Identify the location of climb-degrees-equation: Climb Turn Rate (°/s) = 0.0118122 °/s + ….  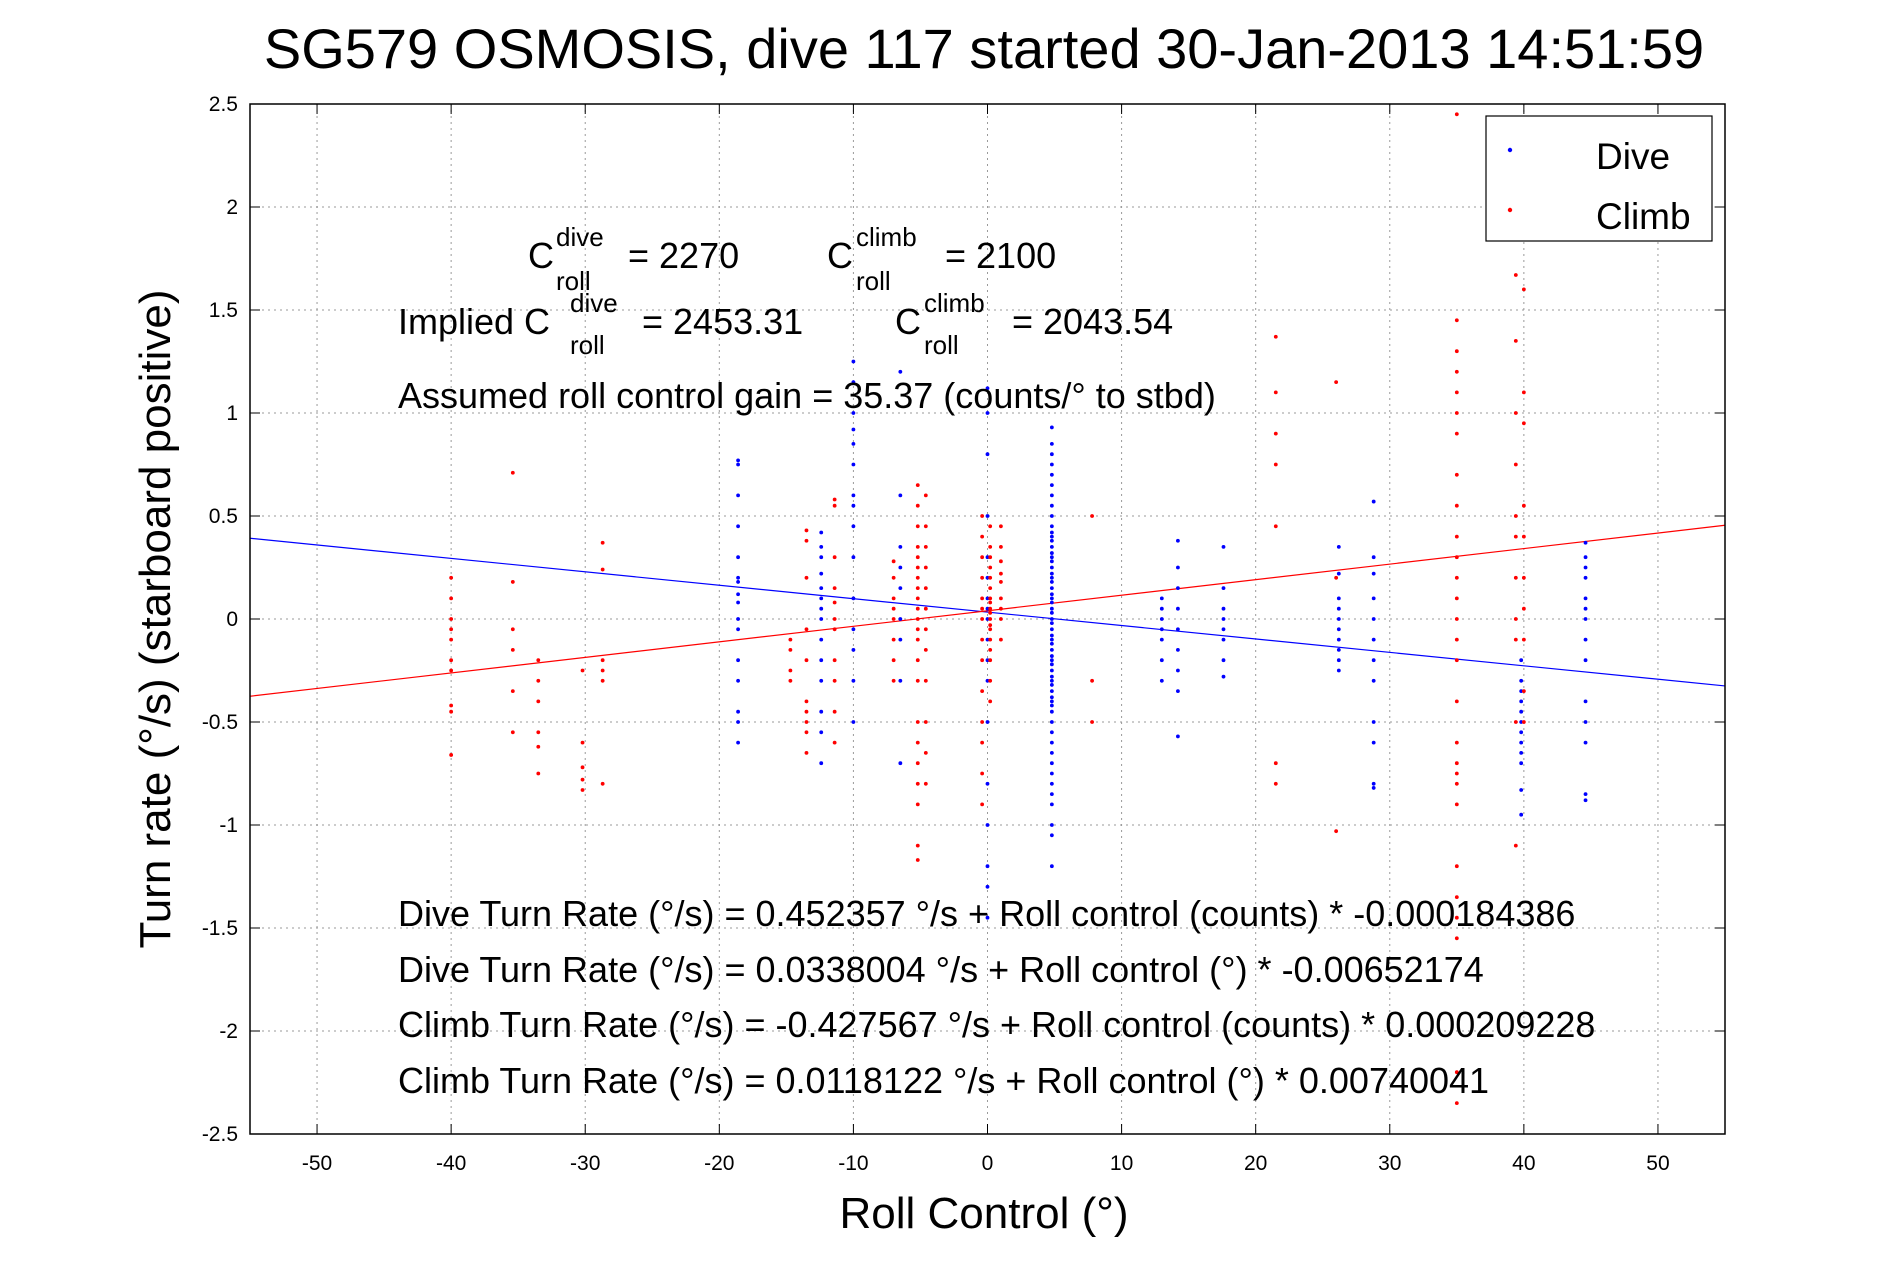
(943, 1080).